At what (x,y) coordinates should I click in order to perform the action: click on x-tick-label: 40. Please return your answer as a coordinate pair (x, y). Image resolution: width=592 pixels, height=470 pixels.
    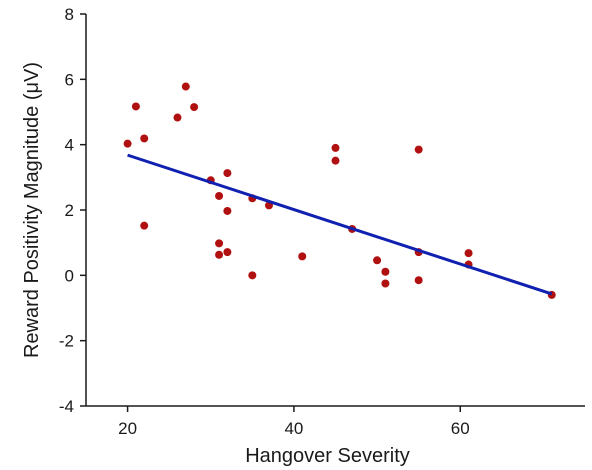
    Looking at the image, I should click on (293, 428).